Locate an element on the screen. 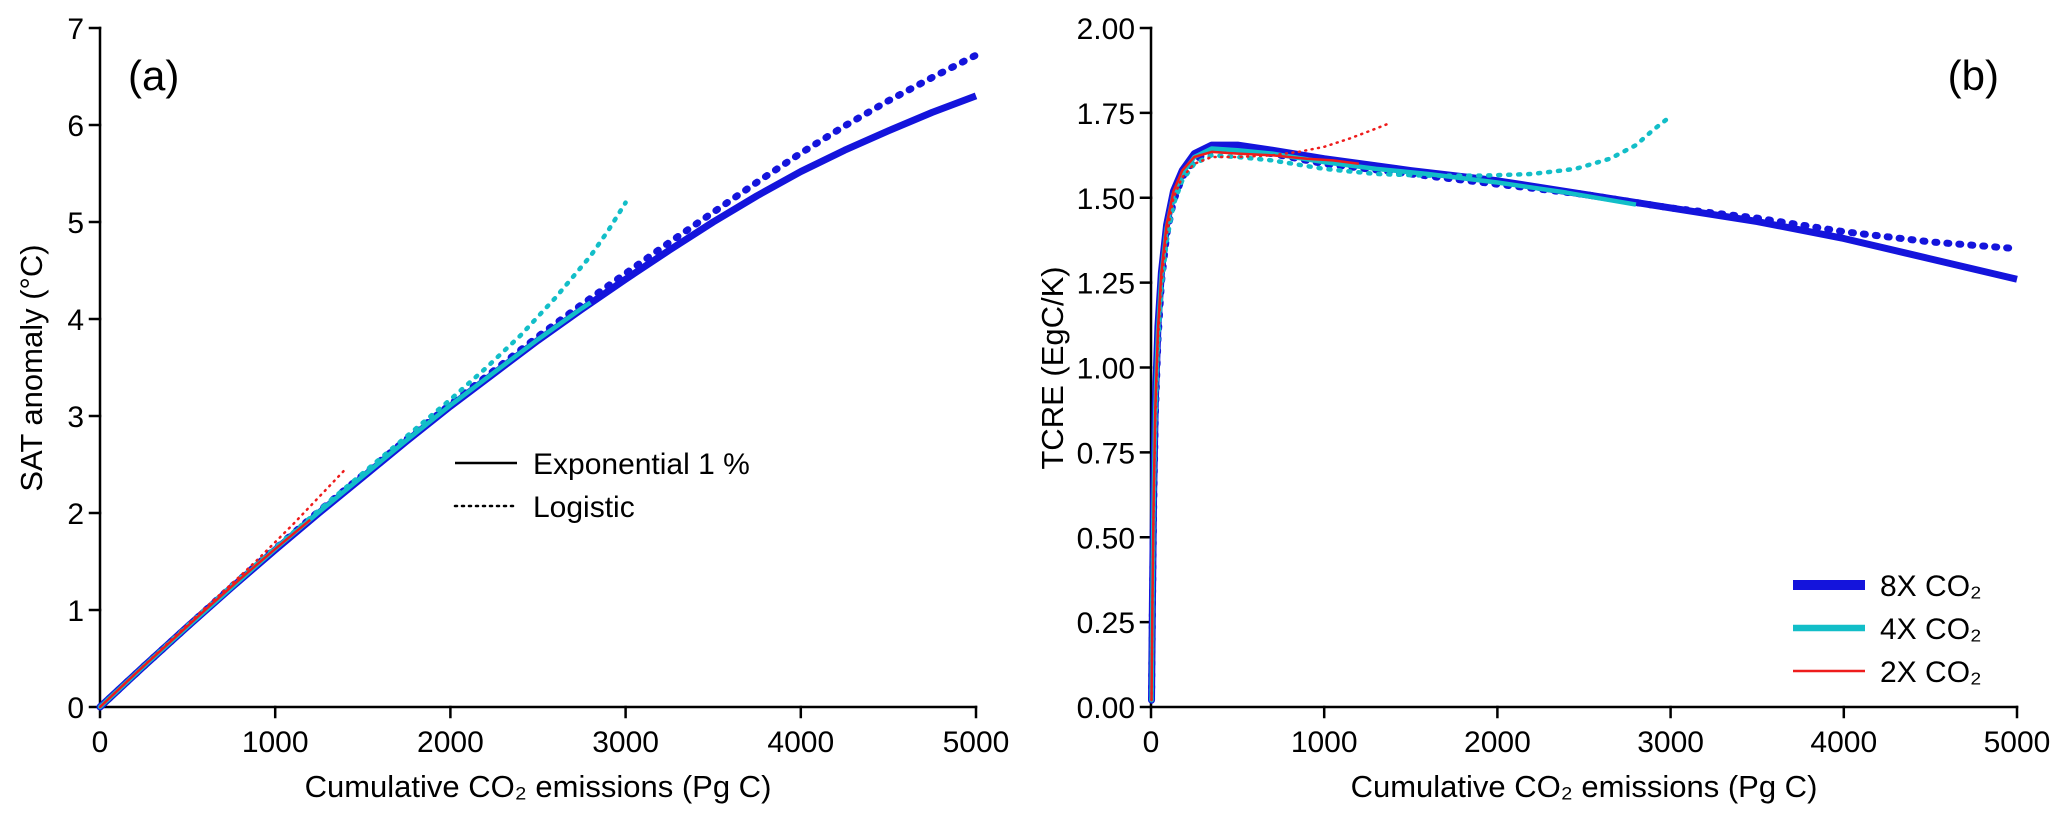 The width and height of the screenshot is (2067, 822). series-4x-co2-exponential is located at coordinates (345, 504).